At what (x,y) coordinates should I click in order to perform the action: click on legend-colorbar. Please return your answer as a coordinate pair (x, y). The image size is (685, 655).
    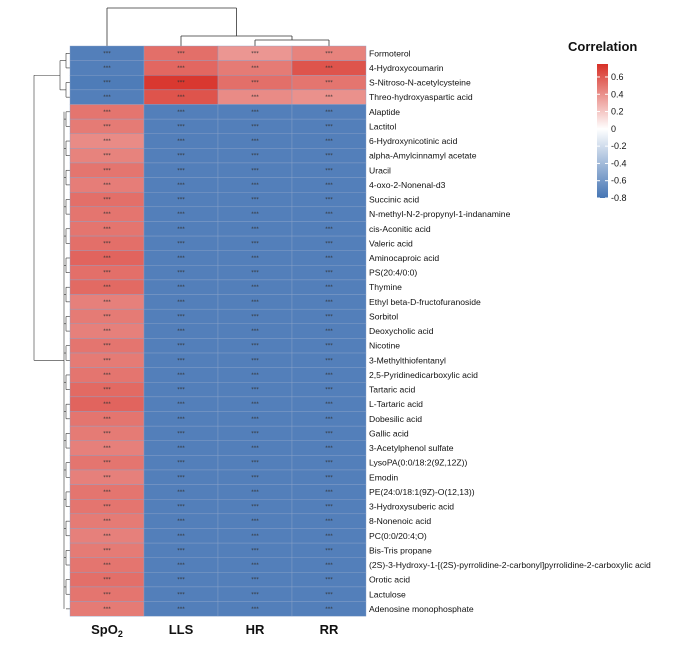
    Looking at the image, I should click on (602, 131).